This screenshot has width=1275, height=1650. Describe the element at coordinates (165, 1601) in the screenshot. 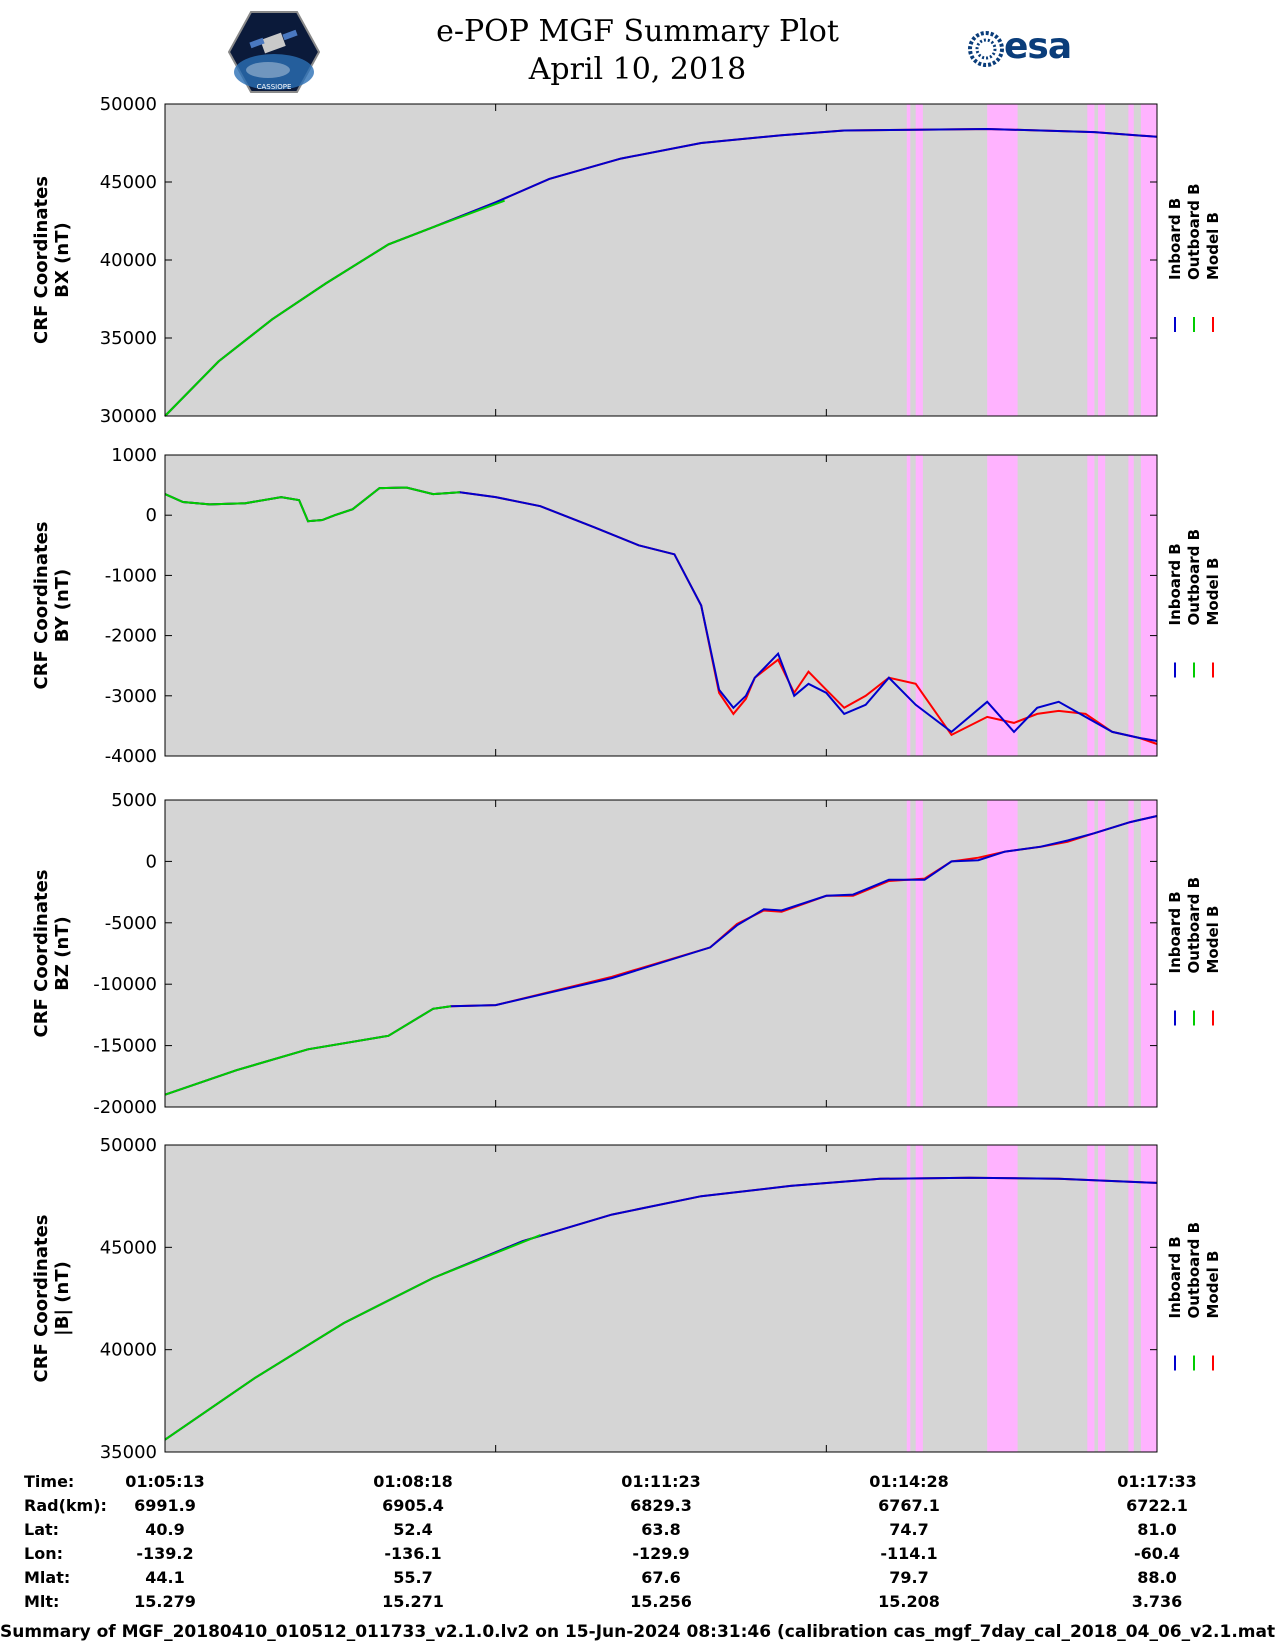

I see `ephemeris-value: 15.279` at that location.